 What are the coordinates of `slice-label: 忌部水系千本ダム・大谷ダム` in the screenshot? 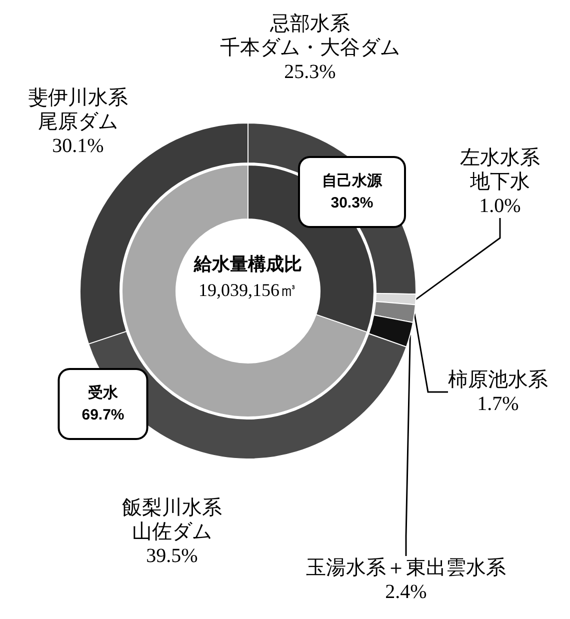 It's located at (310, 36).